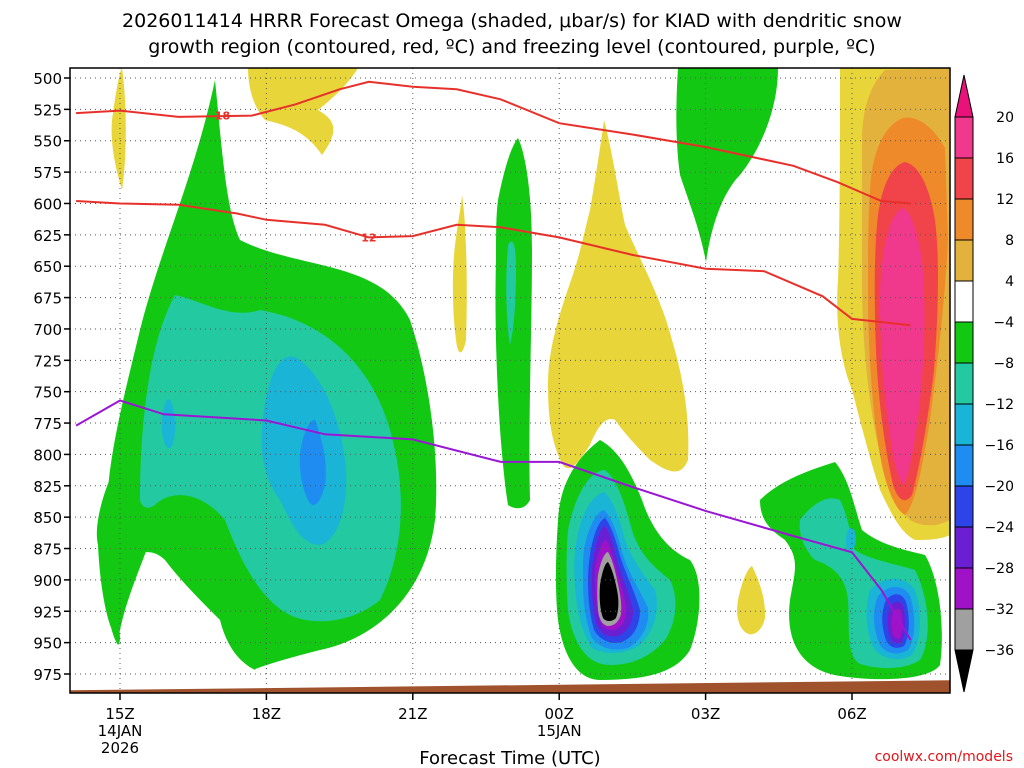 The height and width of the screenshot is (768, 1024). What do you see at coordinates (944, 757) in the screenshot?
I see `credit-text: coolwx.com/models` at bounding box center [944, 757].